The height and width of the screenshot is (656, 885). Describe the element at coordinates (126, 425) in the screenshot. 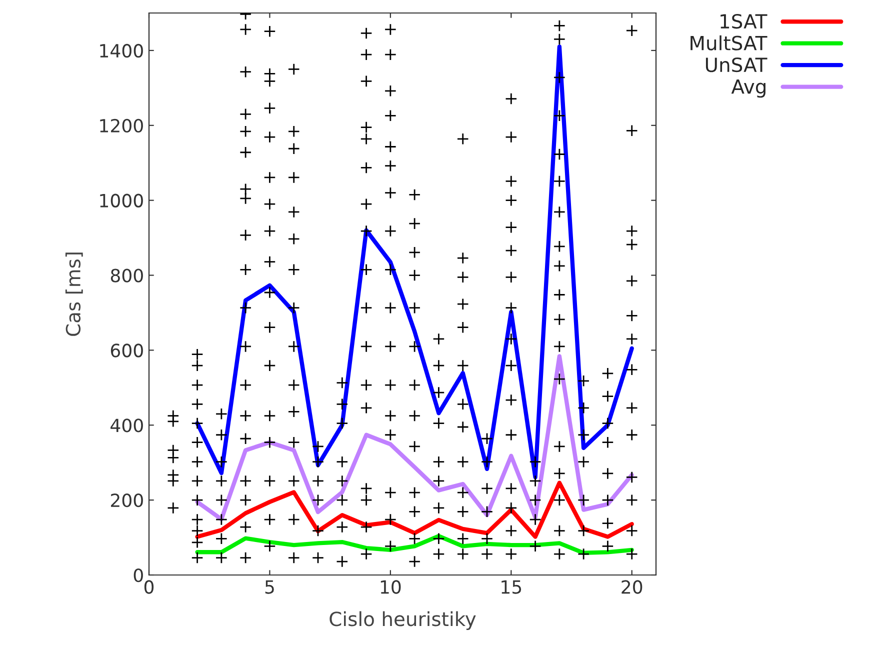

I see `y-tick-label: 400` at that location.